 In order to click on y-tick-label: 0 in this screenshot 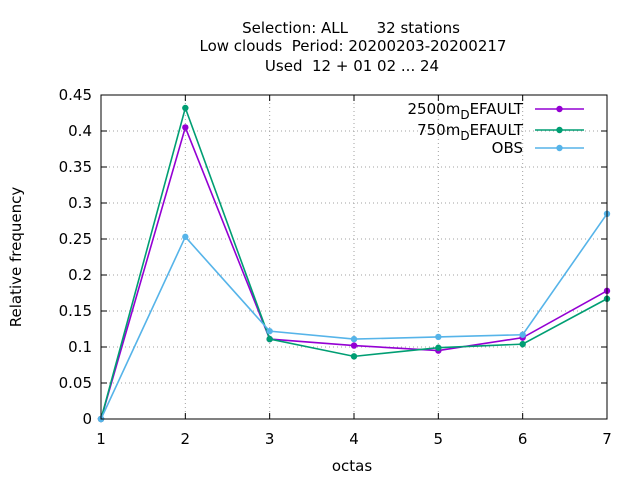, I will do `click(87, 419)`.